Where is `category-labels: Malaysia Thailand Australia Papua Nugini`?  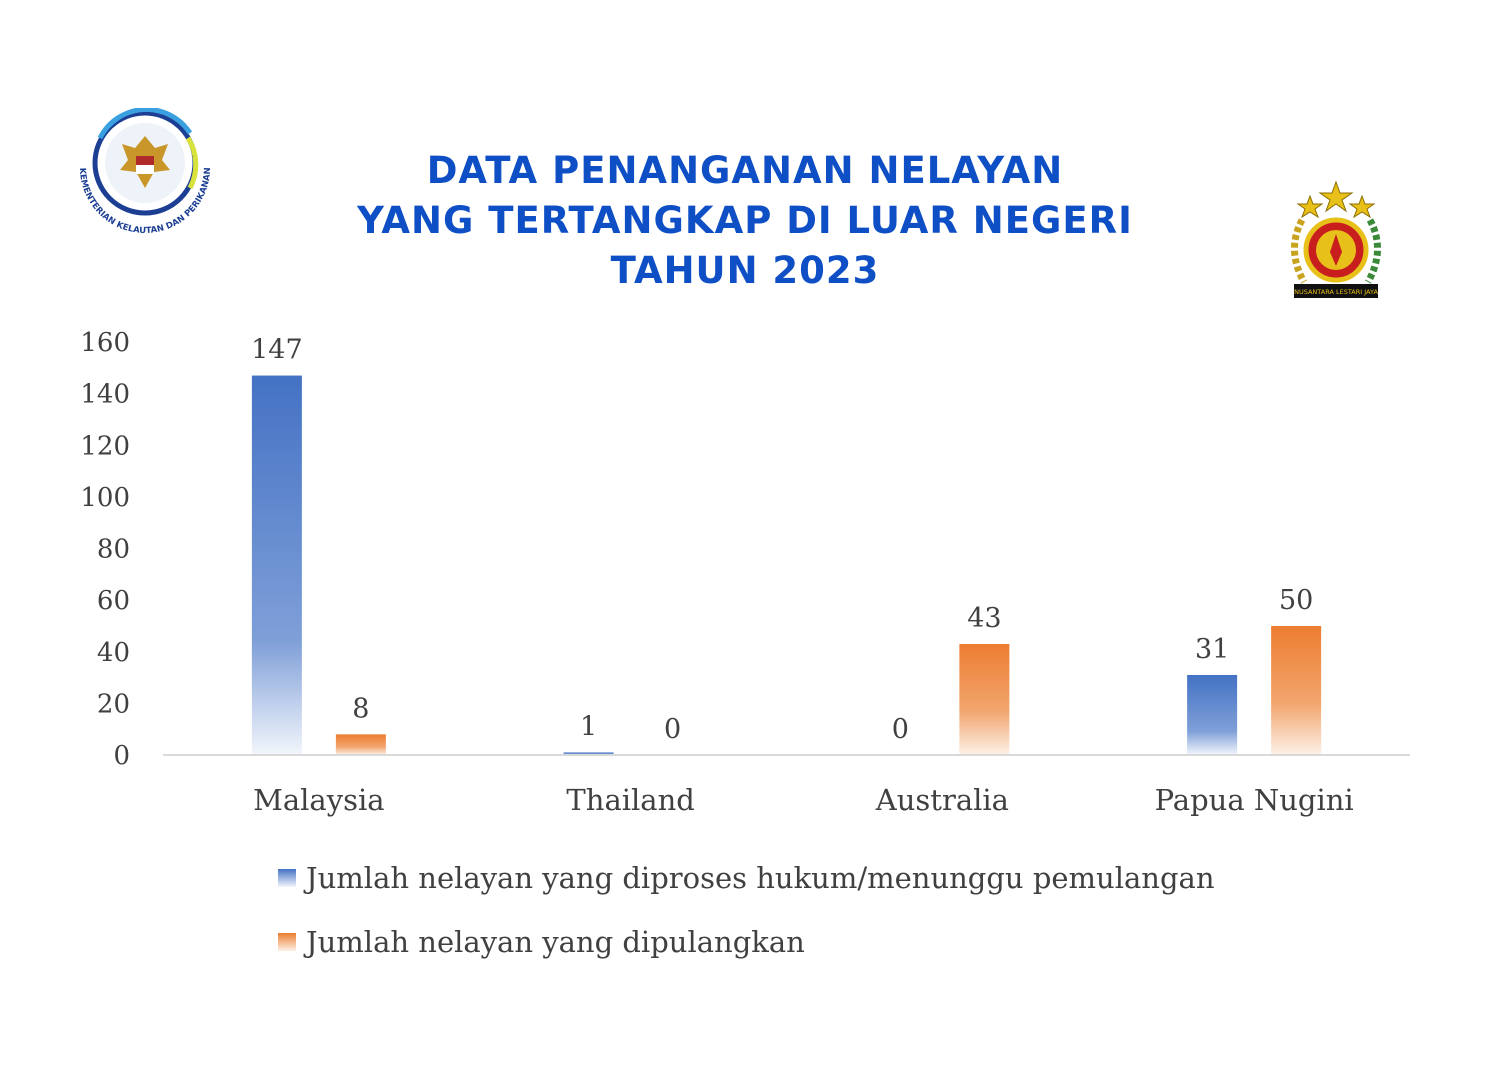
category-labels: Malaysia Thailand Australia Papua Nugini is located at coordinates (803, 800).